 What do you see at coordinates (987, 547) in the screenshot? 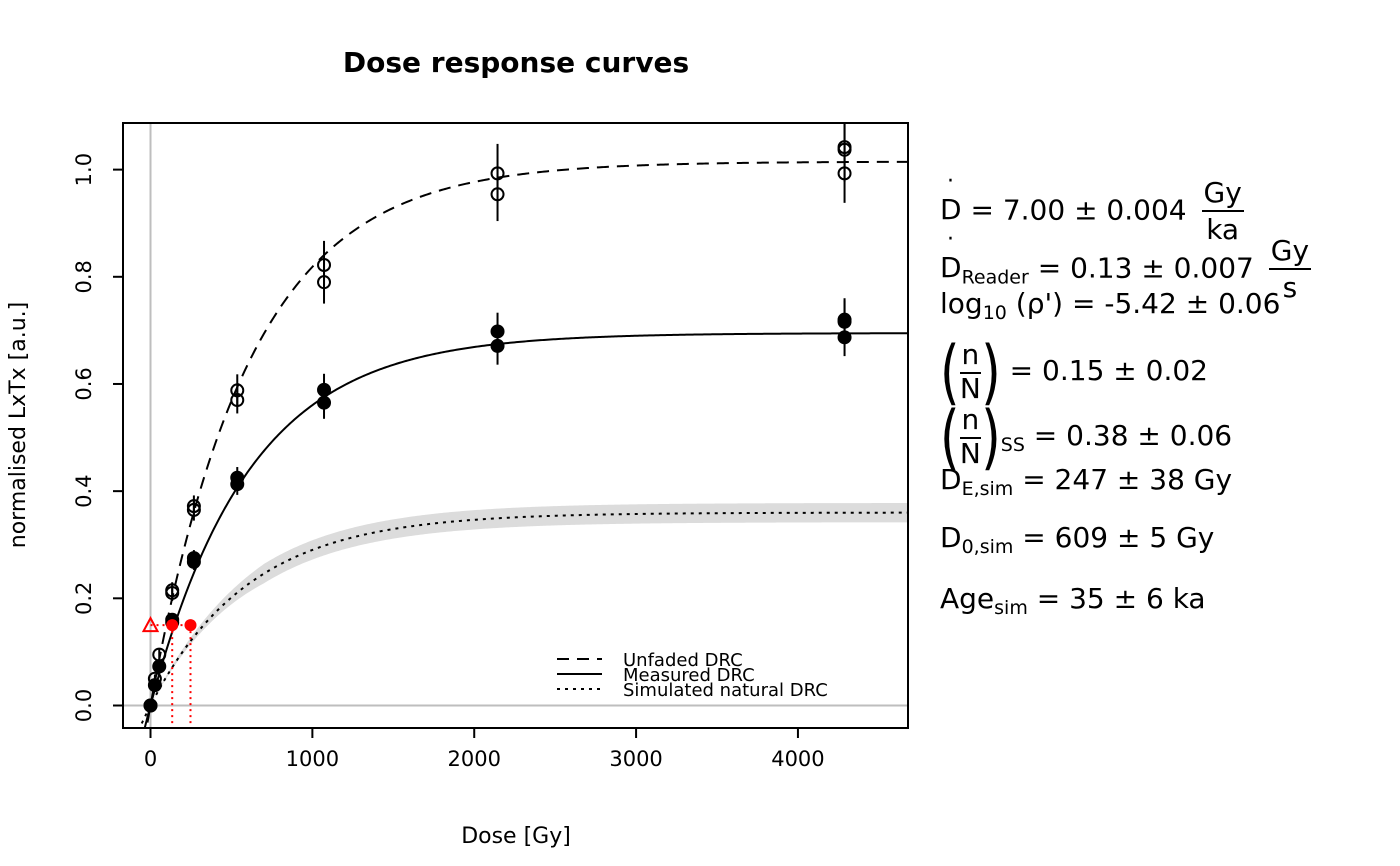
I see `d0-sim-sub: 0,sim` at bounding box center [987, 547].